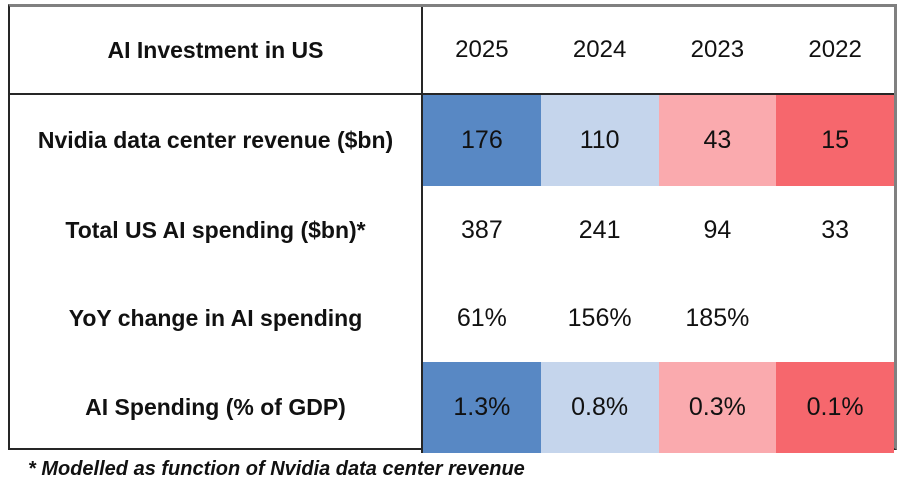 The width and height of the screenshot is (911, 493). I want to click on column-header-2024: 2024, so click(599, 51).